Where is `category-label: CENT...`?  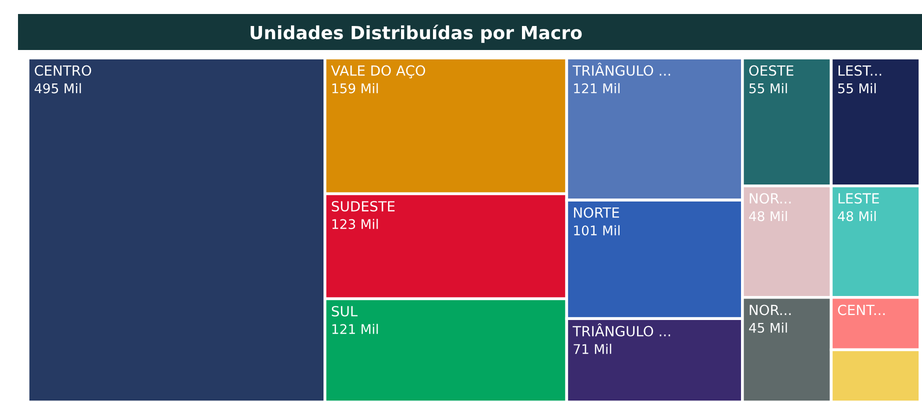
category-label: CENT... is located at coordinates (861, 310).